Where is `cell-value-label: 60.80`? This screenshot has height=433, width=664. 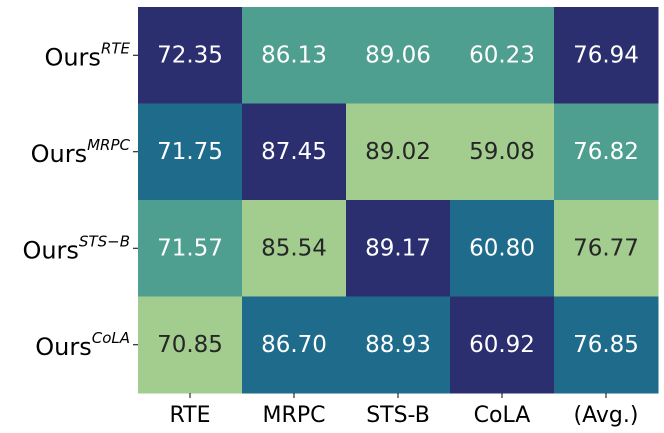 cell-value-label: 60.80 is located at coordinates (502, 248).